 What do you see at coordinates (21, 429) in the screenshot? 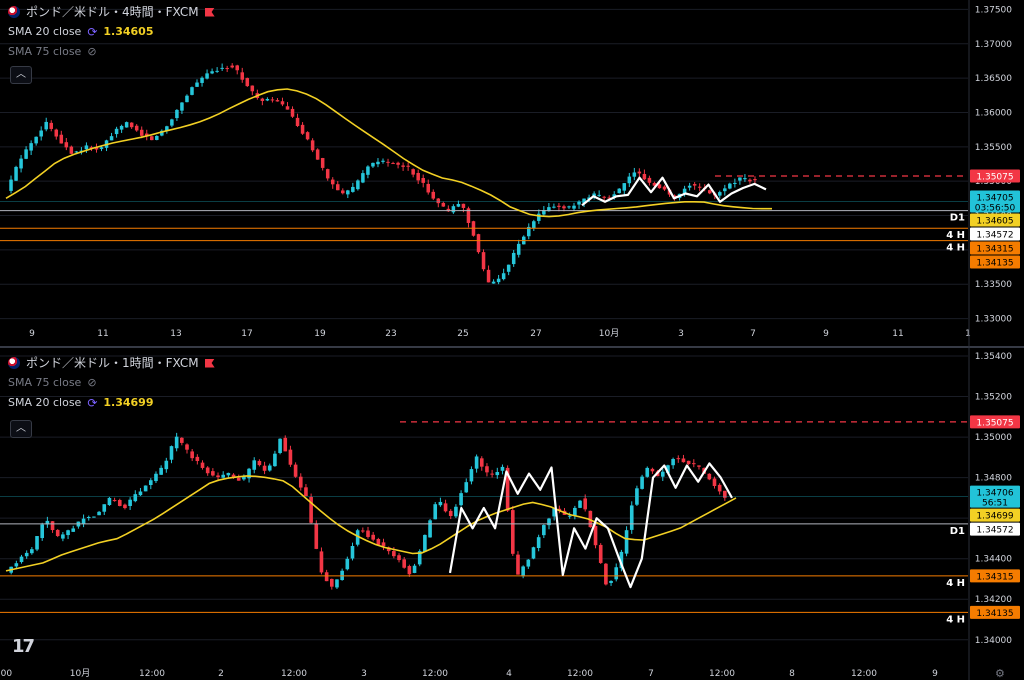
I see `bottom-collapse-button: ︿` at bounding box center [21, 429].